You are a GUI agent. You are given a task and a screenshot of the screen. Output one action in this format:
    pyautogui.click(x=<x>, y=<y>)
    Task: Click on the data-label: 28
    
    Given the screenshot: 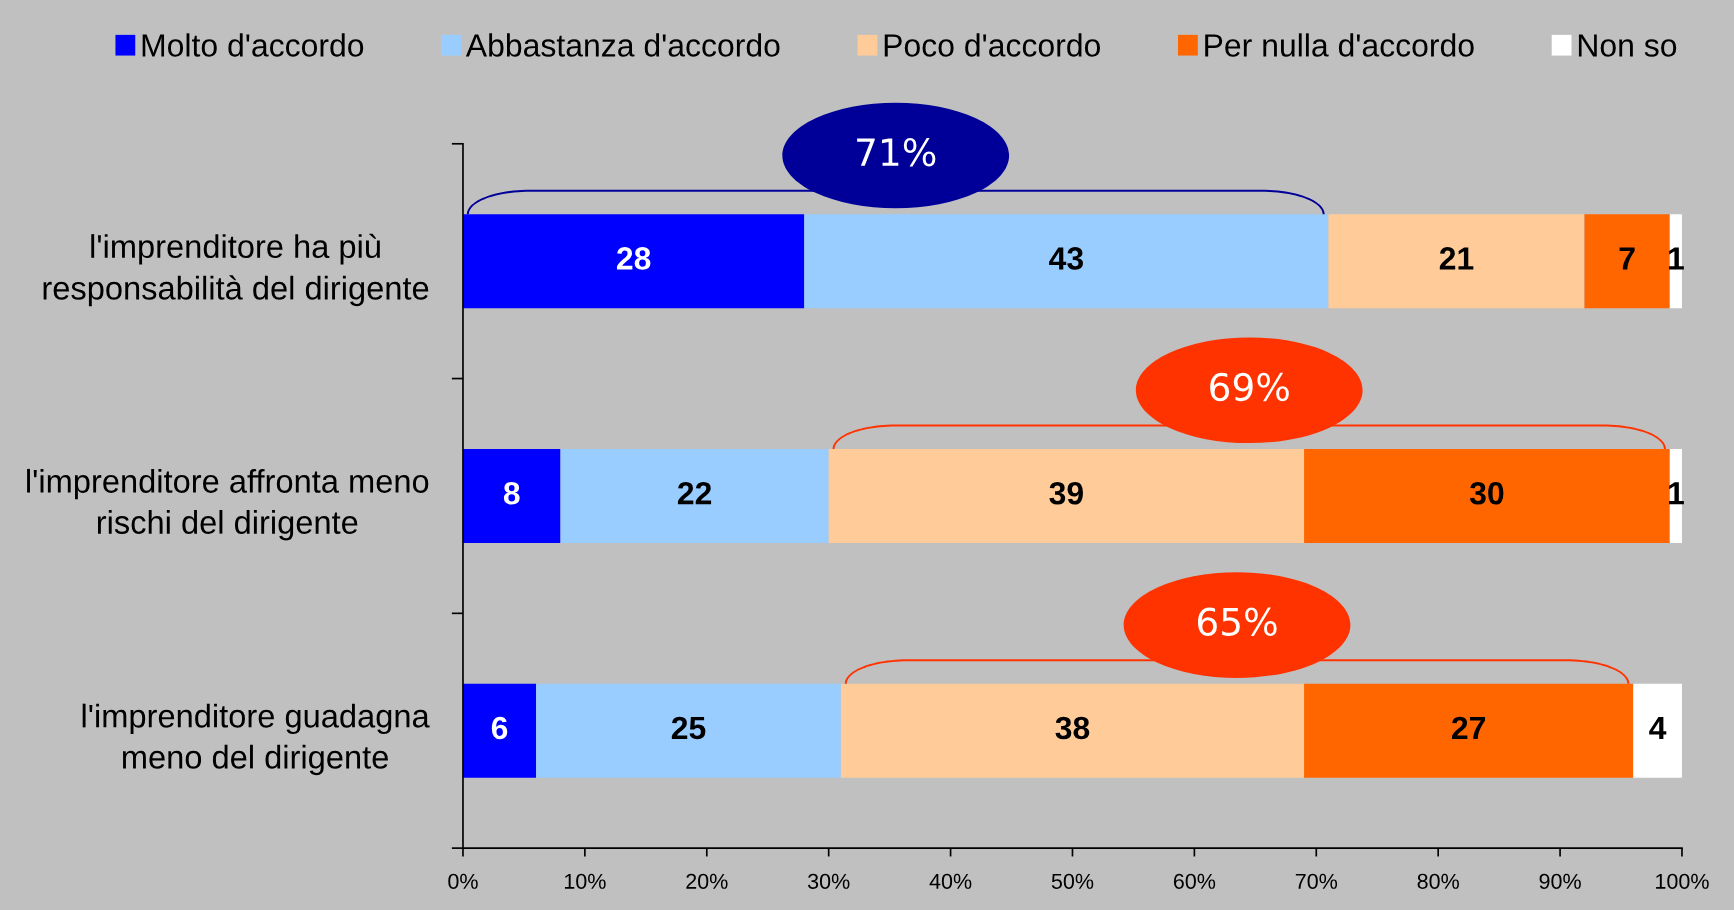 What is the action you would take?
    pyautogui.click(x=633, y=258)
    